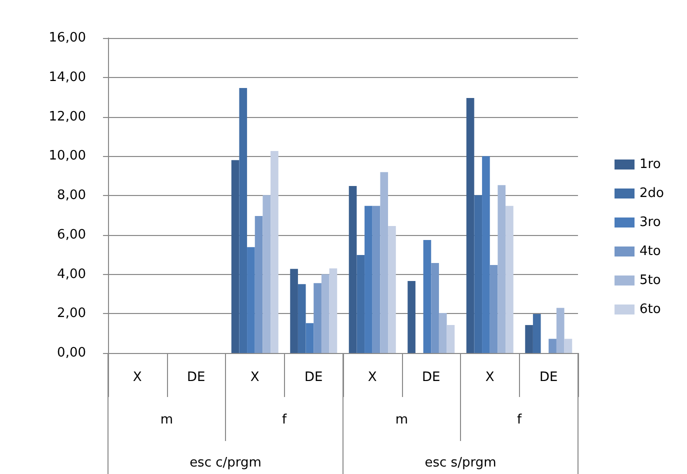  What do you see at coordinates (67, 156) in the screenshot?
I see `y-tick-label: 10,00` at bounding box center [67, 156].